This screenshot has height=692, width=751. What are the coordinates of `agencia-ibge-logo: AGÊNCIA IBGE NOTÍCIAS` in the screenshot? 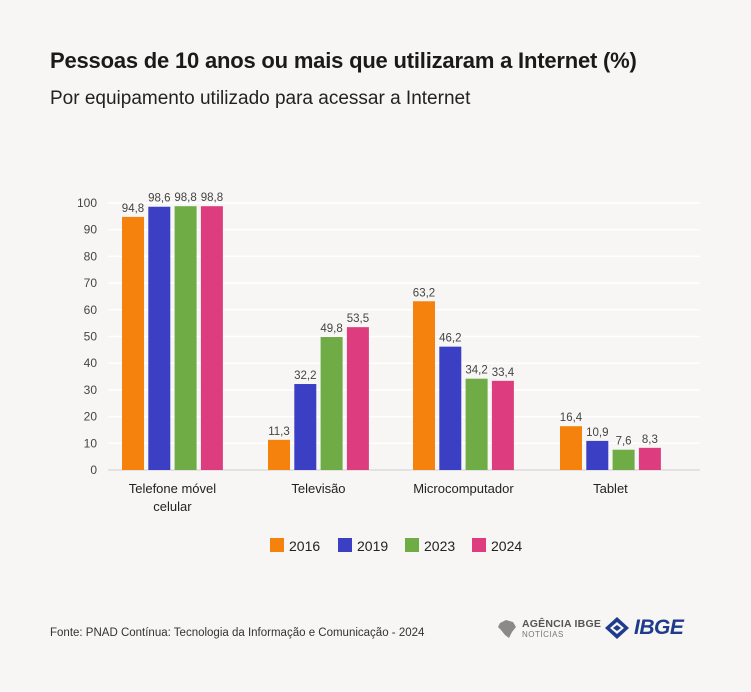 It's located at (548, 629).